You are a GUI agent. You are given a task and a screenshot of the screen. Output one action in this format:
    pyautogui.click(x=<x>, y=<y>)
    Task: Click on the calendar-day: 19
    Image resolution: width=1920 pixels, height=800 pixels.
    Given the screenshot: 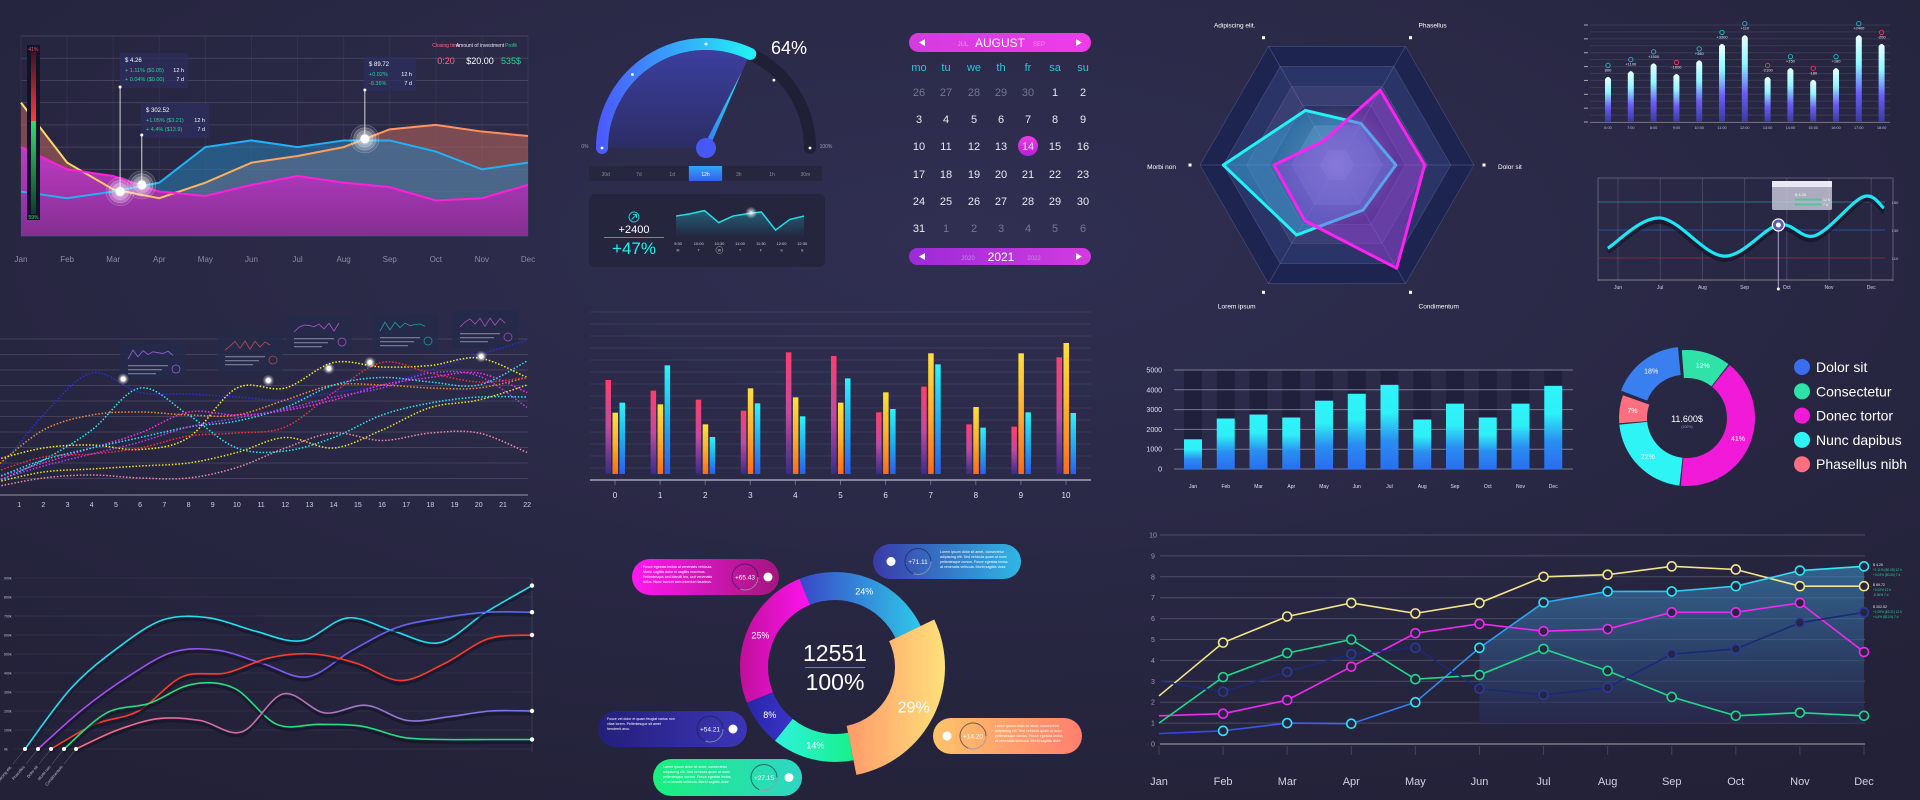 What is the action you would take?
    pyautogui.click(x=974, y=175)
    